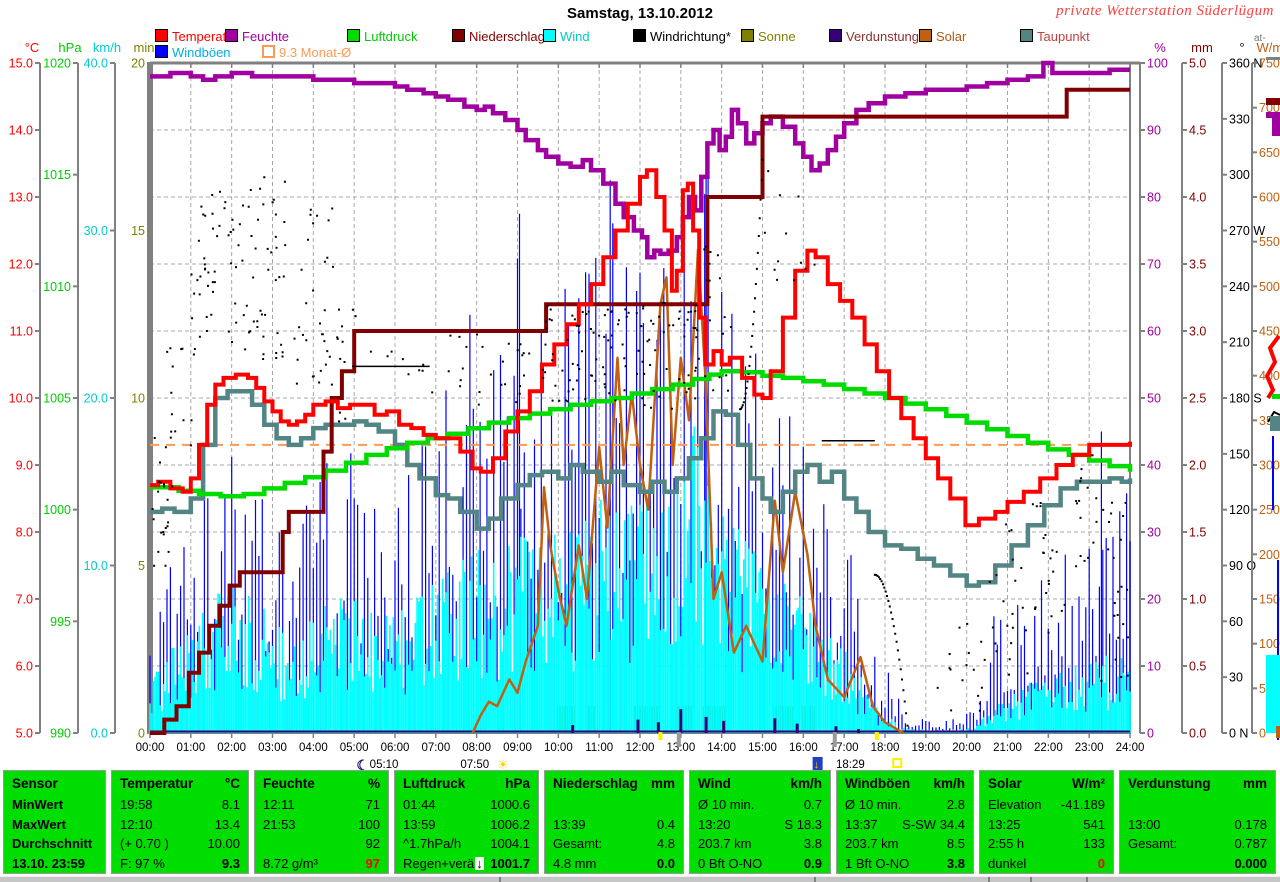  I want to click on table-column-verdunstung: Verdunstung mm 13:00 0.178 Gesamt: 0.787 0.000, so click(1197, 822).